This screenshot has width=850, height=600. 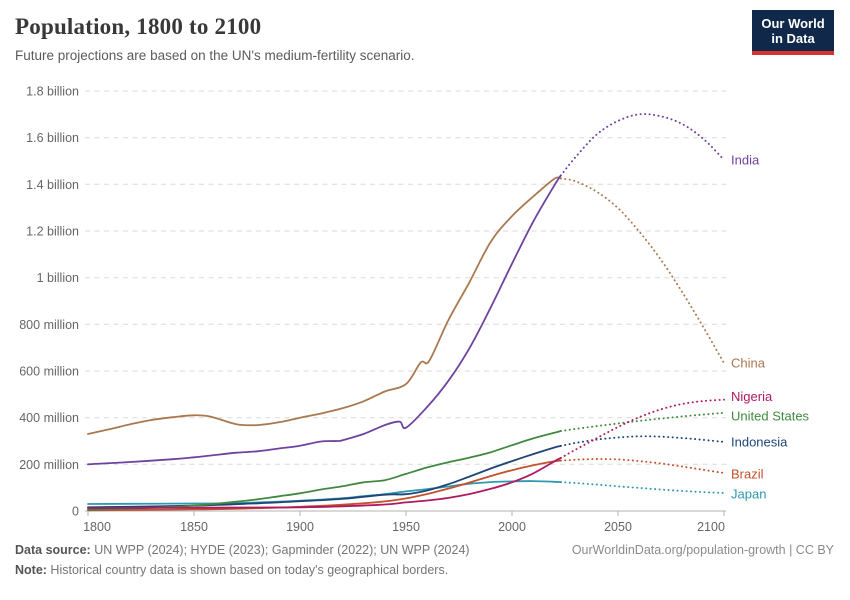 I want to click on owid-logo: Our World in Data, so click(x=793, y=32).